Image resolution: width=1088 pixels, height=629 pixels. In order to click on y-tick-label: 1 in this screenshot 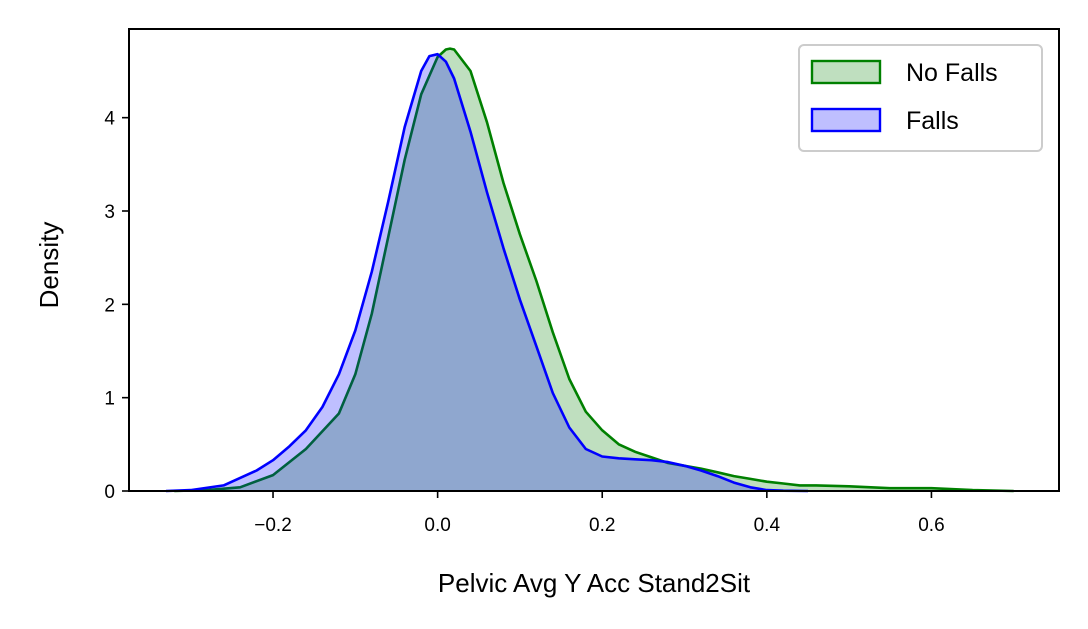, I will do `click(109, 399)`.